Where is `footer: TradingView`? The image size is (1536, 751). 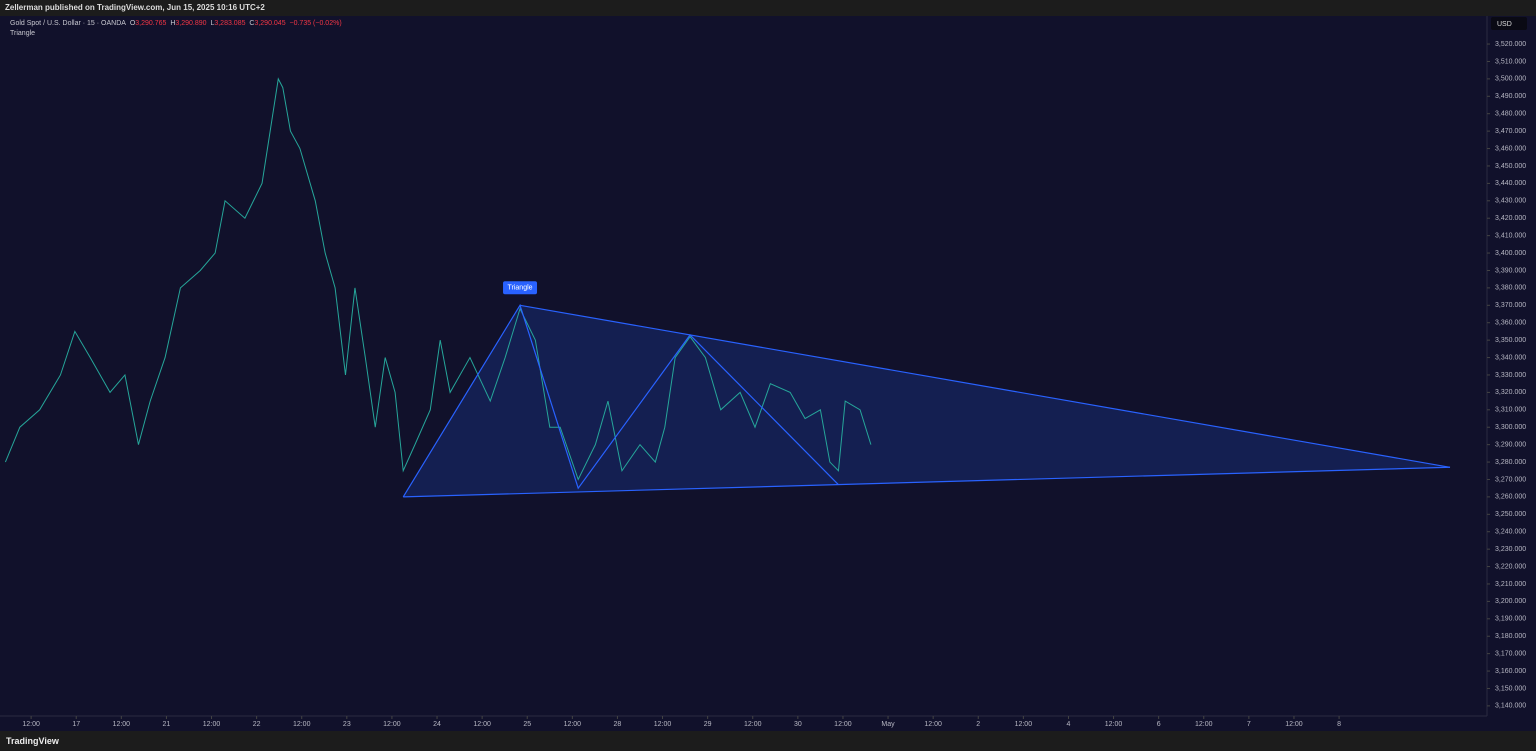 footer: TradingView is located at coordinates (768, 741).